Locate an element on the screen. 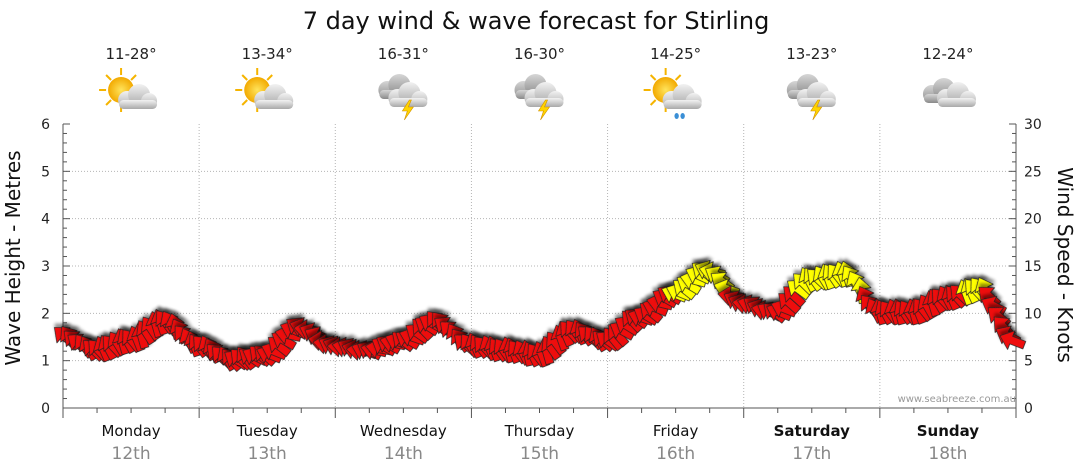 Image resolution: width=1080 pixels, height=475 pixels. day-temperature: 16-30° is located at coordinates (539, 54).